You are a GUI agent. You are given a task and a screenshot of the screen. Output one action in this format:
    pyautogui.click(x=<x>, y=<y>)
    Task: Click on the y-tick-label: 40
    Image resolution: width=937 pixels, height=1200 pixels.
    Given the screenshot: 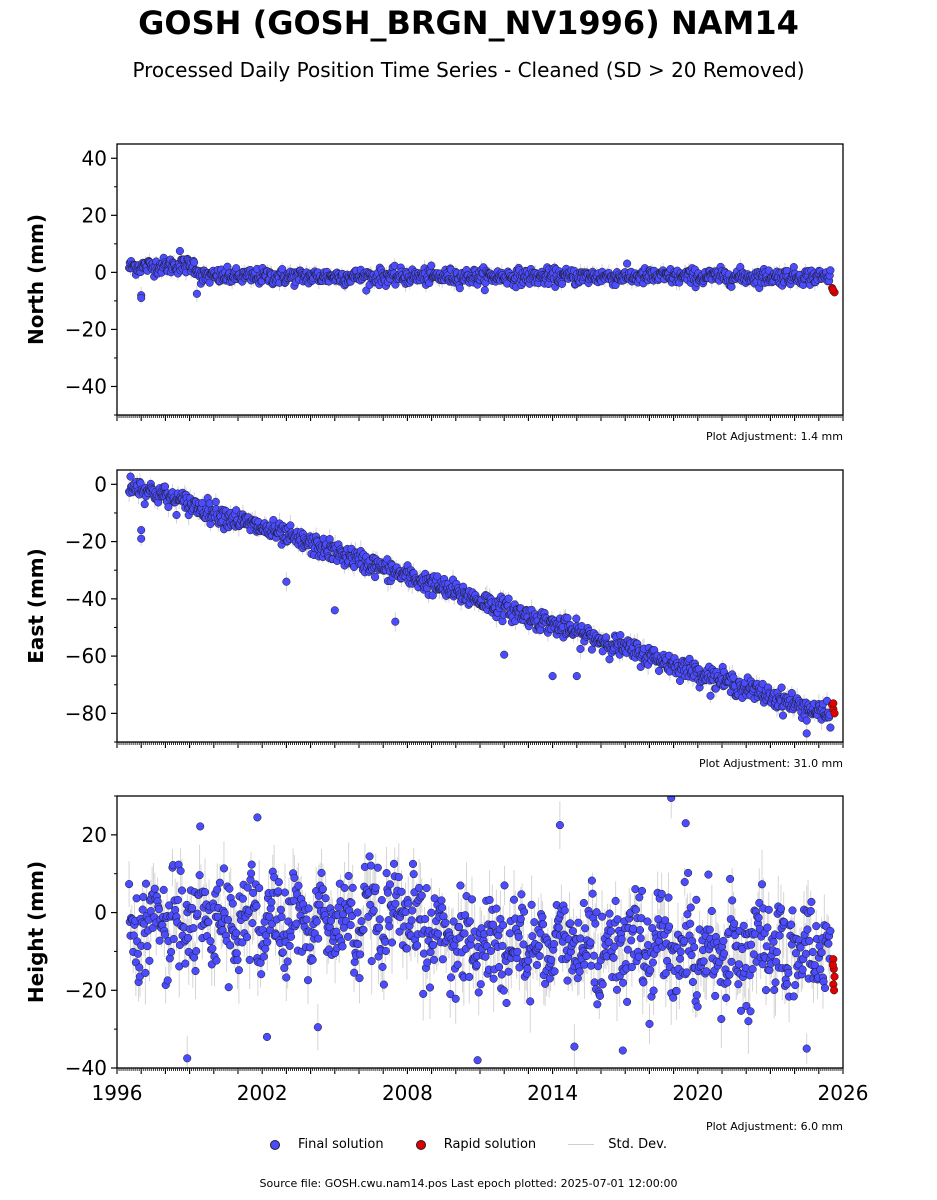 What is the action you would take?
    pyautogui.click(x=94, y=158)
    